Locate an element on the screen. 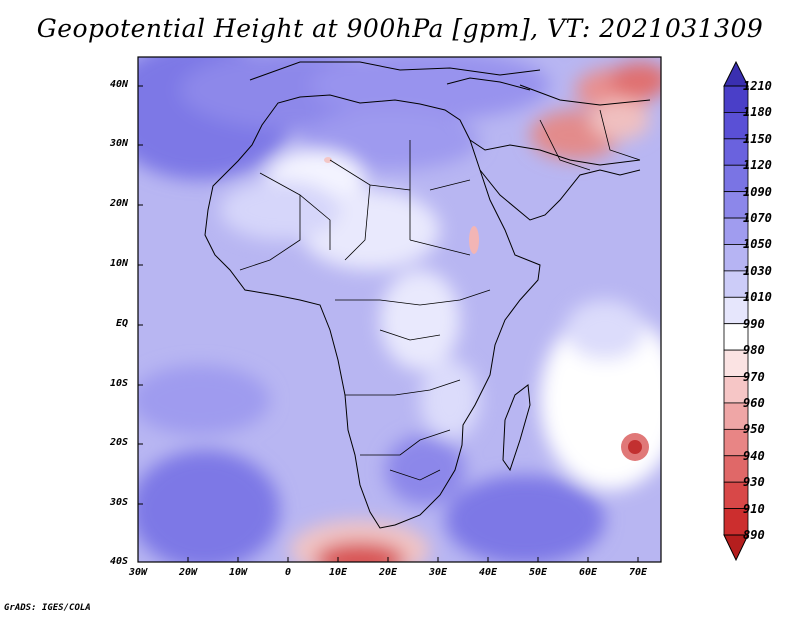 The width and height of the screenshot is (800, 618). colorbar-top-arrow is located at coordinates (736, 73).